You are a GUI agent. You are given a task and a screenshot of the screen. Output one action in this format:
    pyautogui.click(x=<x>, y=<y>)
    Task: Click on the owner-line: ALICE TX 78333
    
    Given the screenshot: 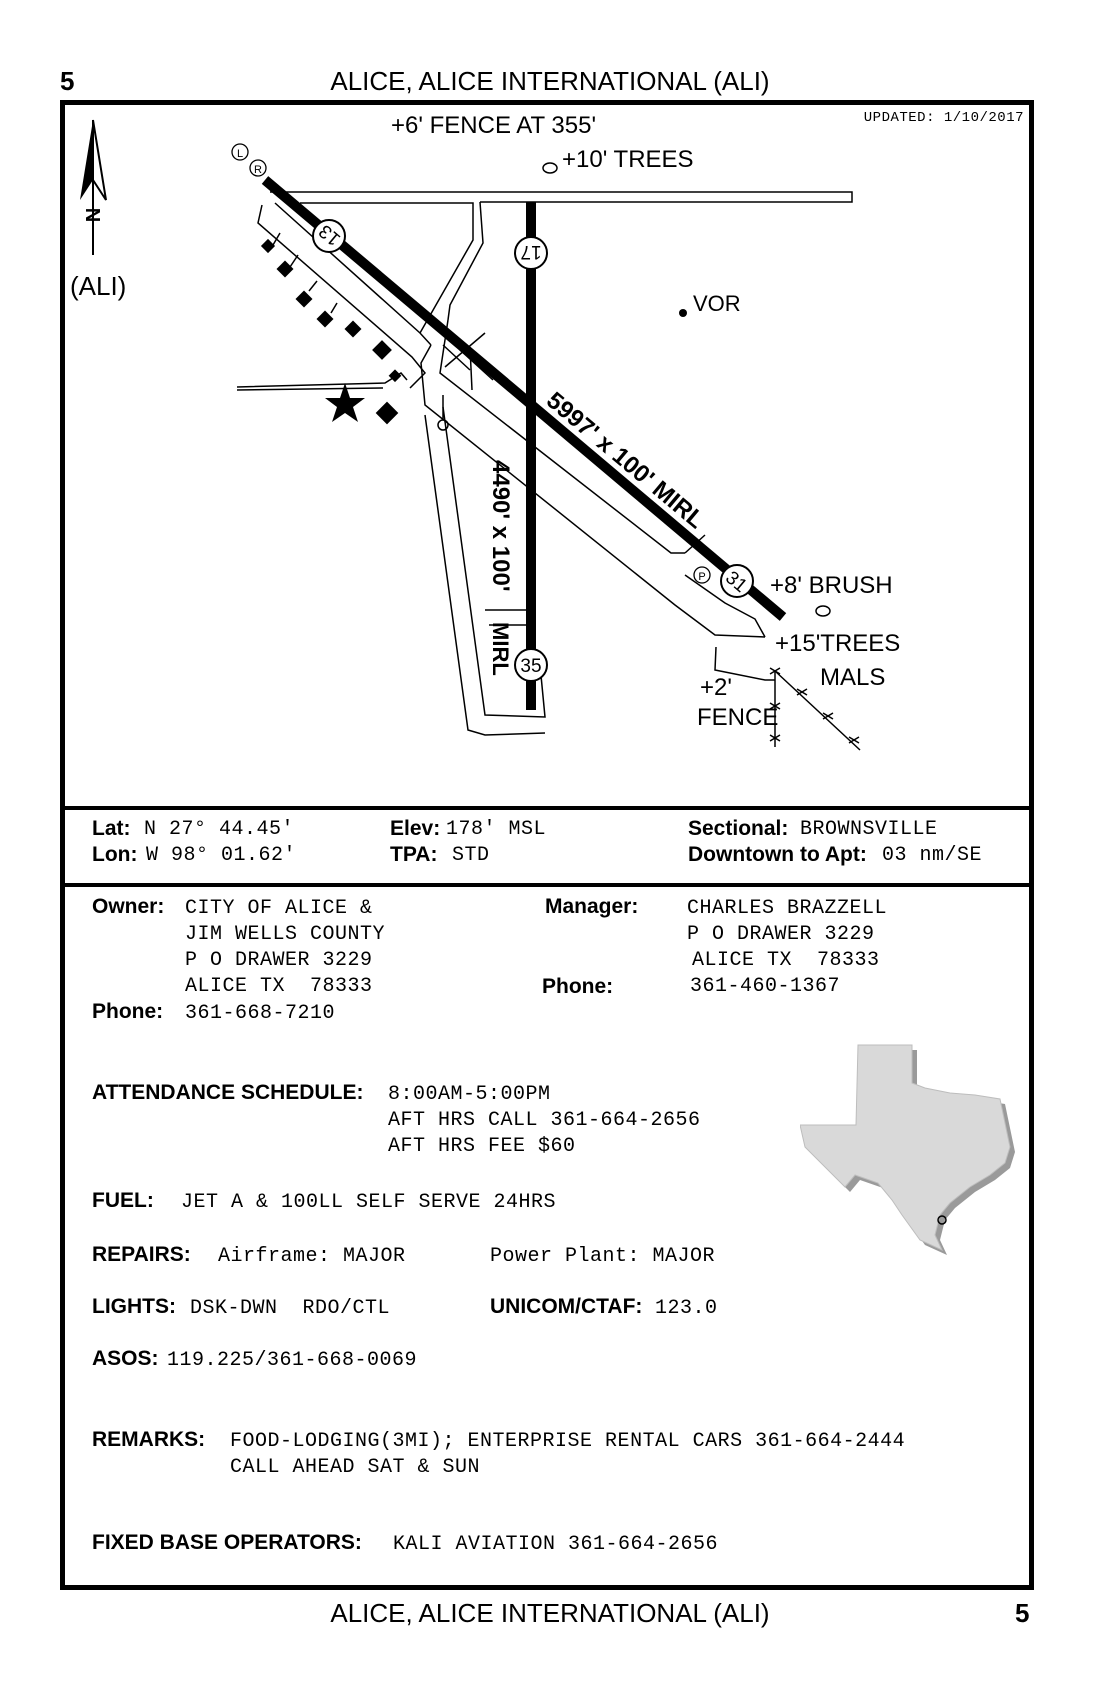 What is the action you would take?
    pyautogui.click(x=279, y=986)
    